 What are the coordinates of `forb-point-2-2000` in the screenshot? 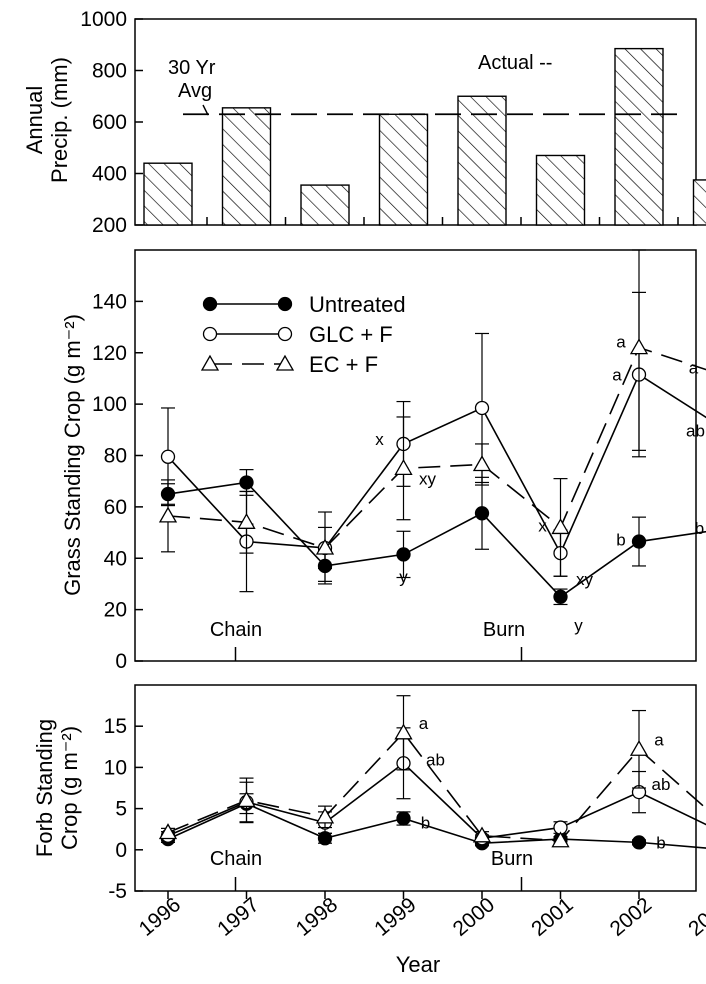 It's located at (482, 834).